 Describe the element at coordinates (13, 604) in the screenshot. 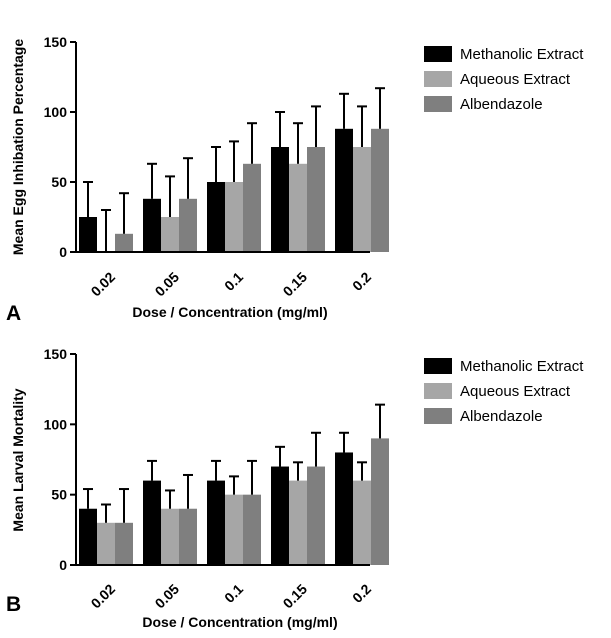

I see `panel-label-b: B` at that location.